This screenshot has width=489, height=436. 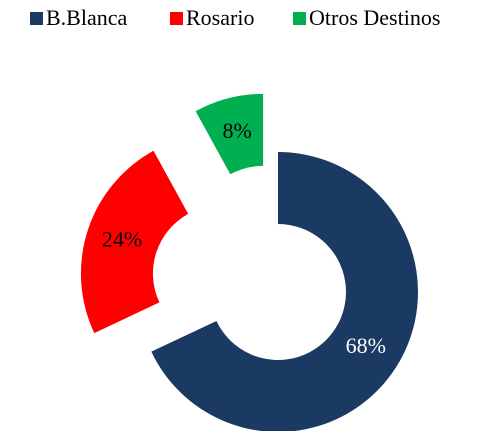 What do you see at coordinates (366, 345) in the screenshot?
I see `data-label: 68%` at bounding box center [366, 345].